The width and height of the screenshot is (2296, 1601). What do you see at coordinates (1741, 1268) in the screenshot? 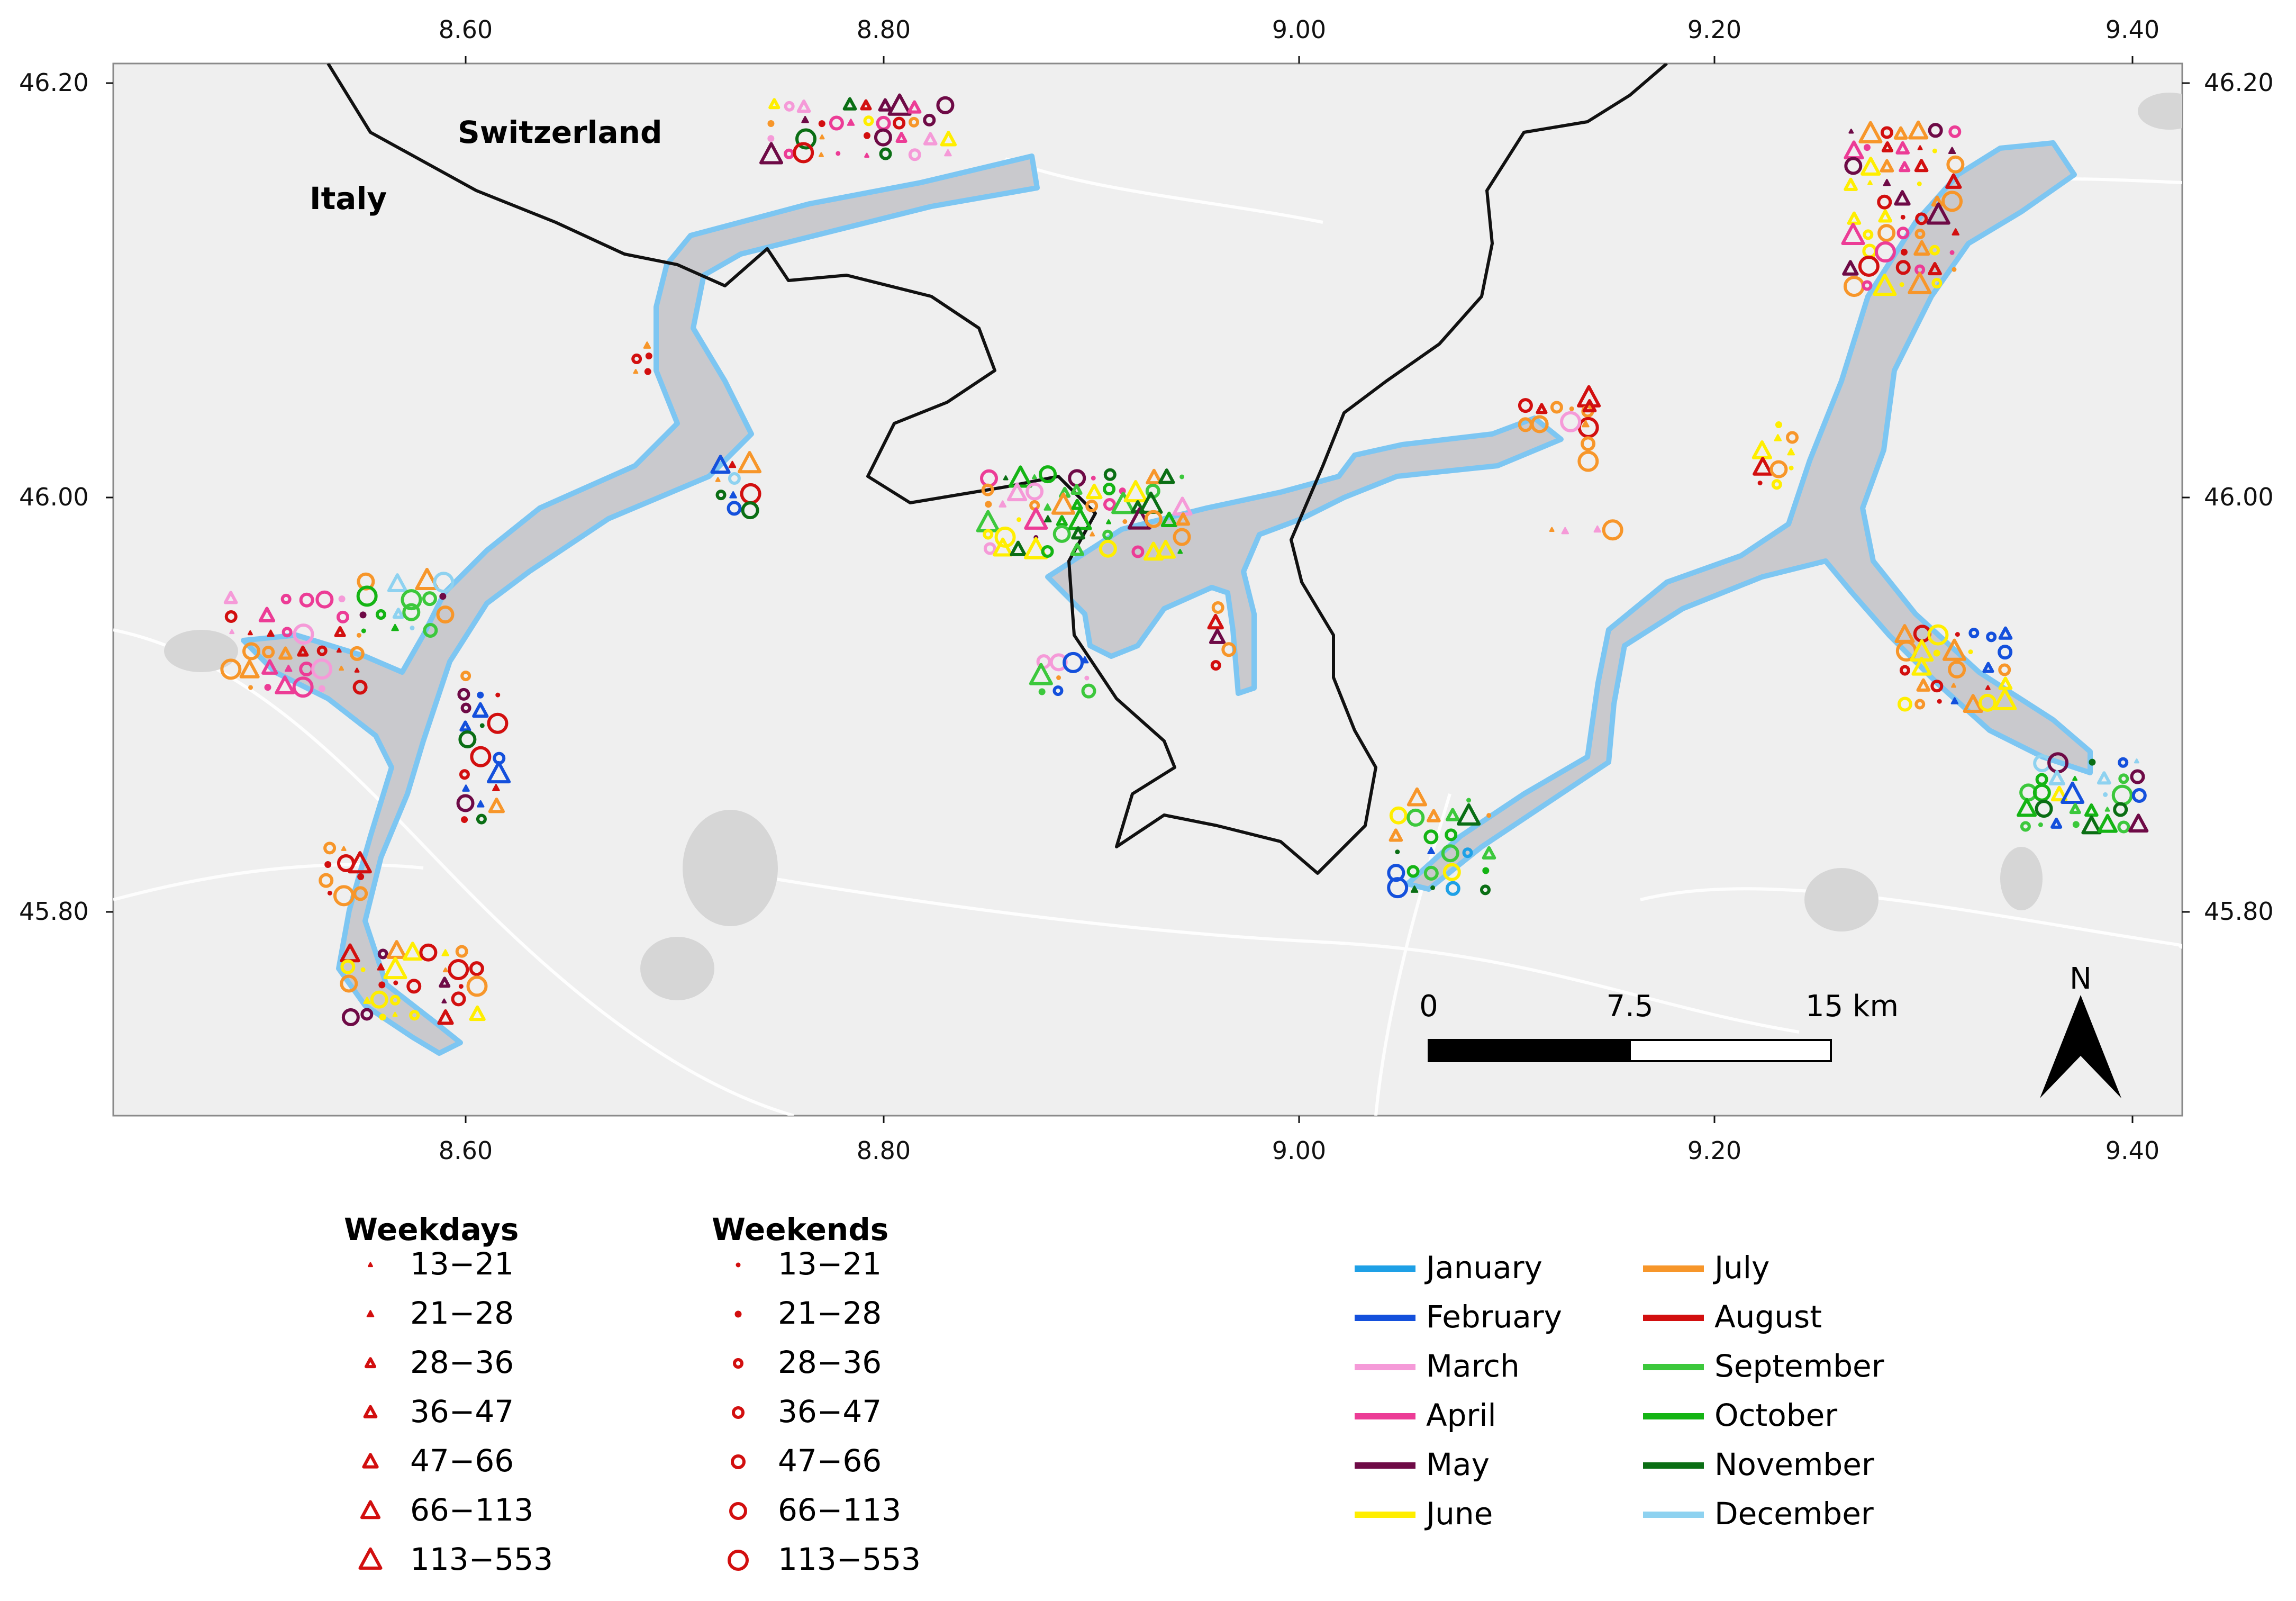
I see `legend-month-label: July` at bounding box center [1741, 1268].